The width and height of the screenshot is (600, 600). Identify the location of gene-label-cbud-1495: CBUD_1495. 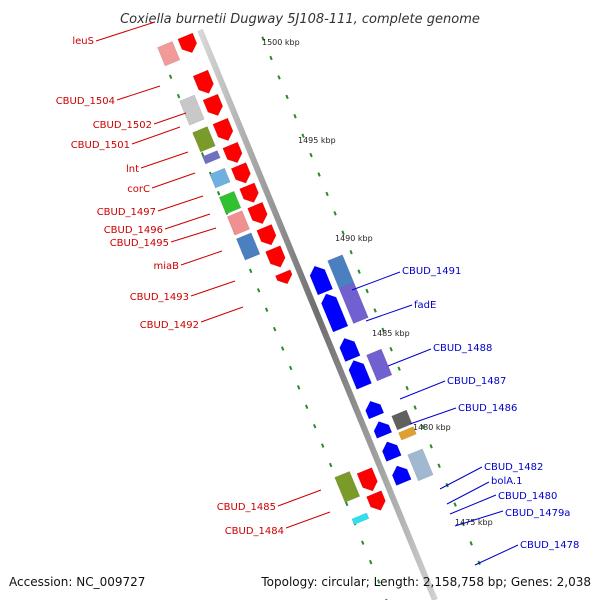
(139, 243).